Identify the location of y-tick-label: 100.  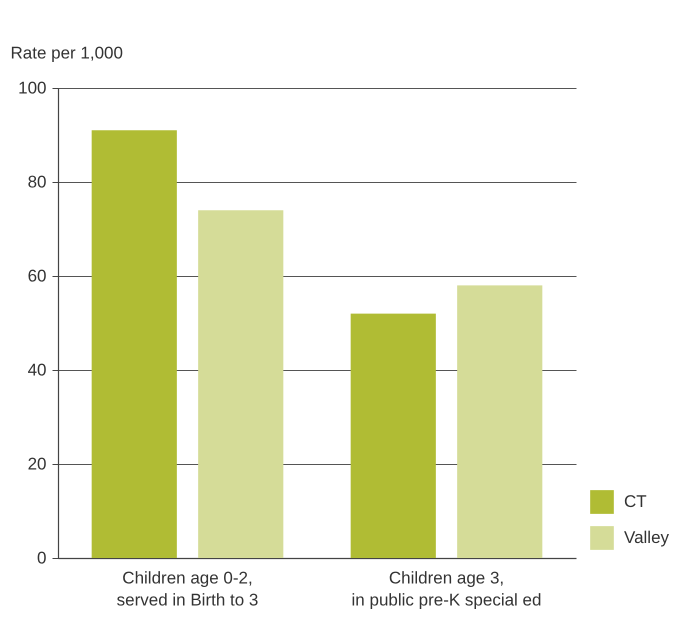
(32, 88).